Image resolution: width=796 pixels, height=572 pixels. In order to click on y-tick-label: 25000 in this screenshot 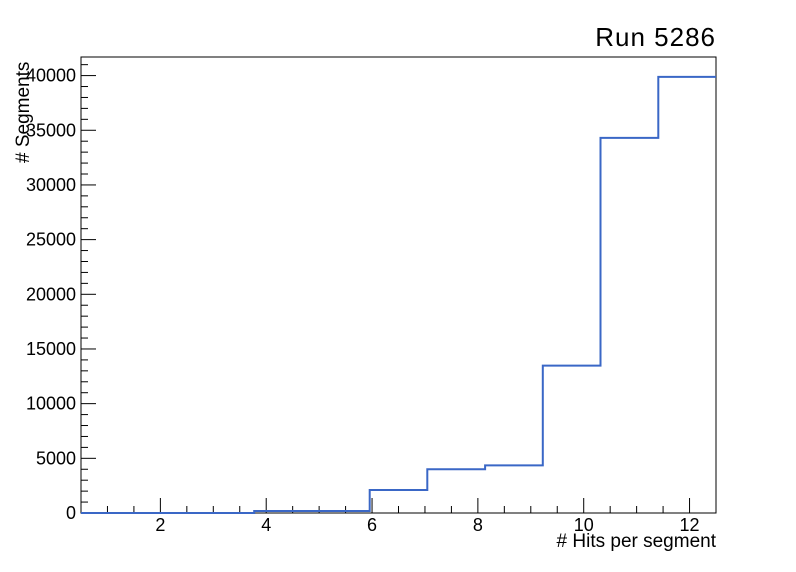, I will do `click(51, 240)`.